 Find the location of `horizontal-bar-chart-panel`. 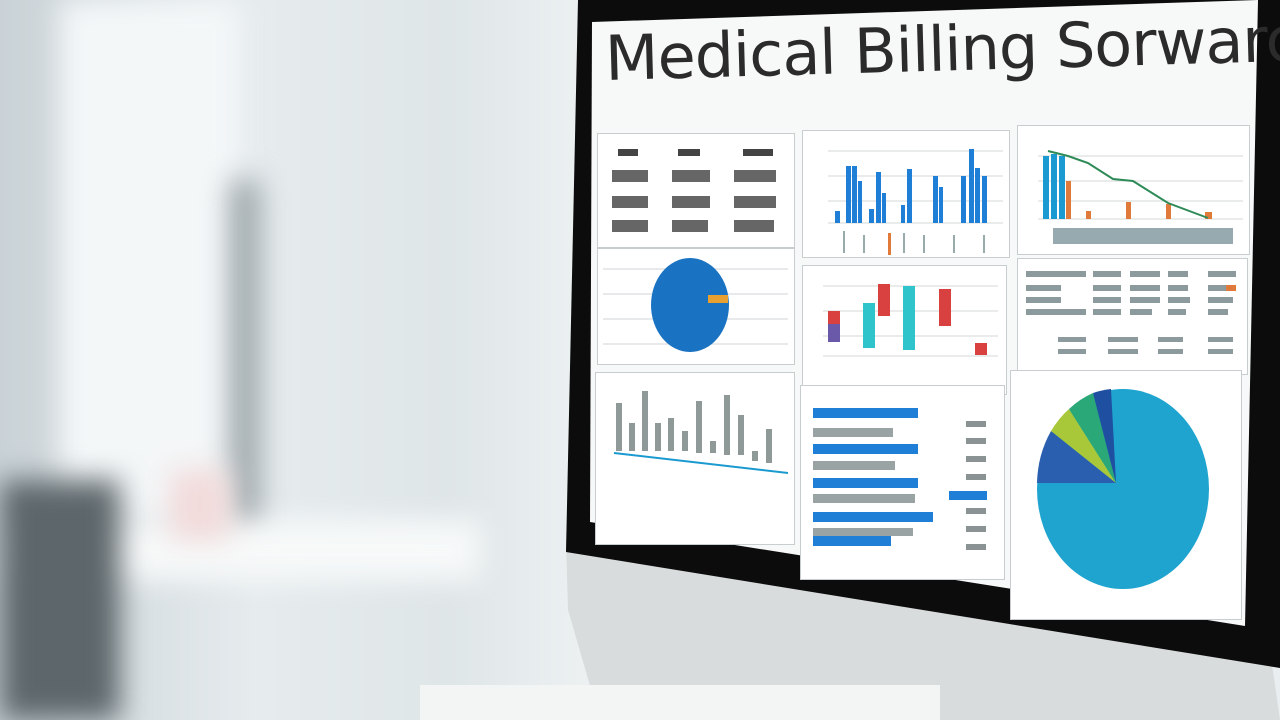

horizontal-bar-chart-panel is located at coordinates (902, 482).